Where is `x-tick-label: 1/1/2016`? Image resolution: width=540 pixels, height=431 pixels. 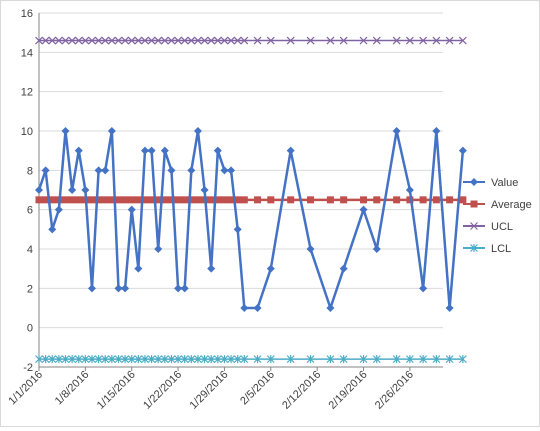
x-tick-label: 1/1/2016 is located at coordinates (25, 388).